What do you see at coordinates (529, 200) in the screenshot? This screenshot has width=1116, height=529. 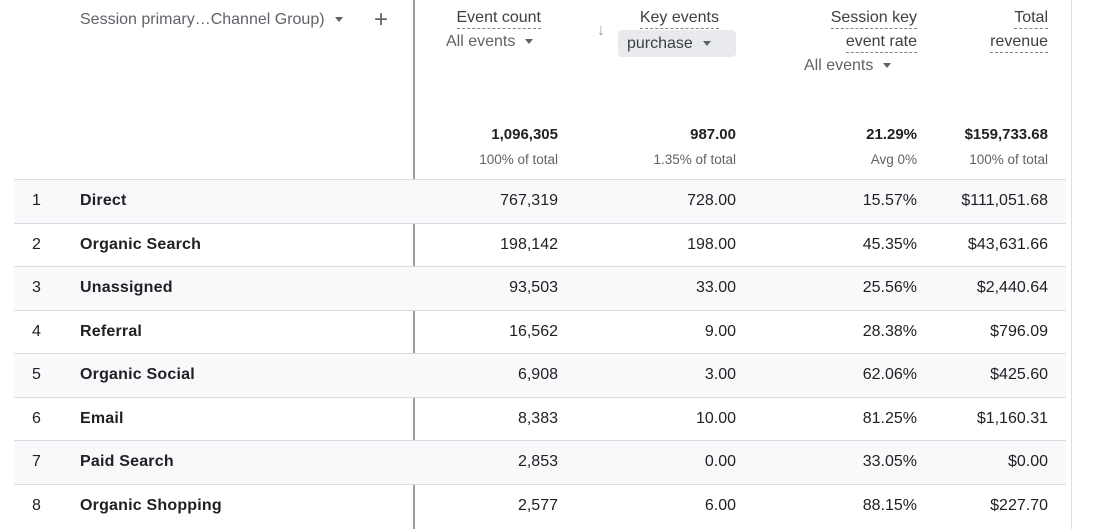 I see `event-count-cell: 767,319` at bounding box center [529, 200].